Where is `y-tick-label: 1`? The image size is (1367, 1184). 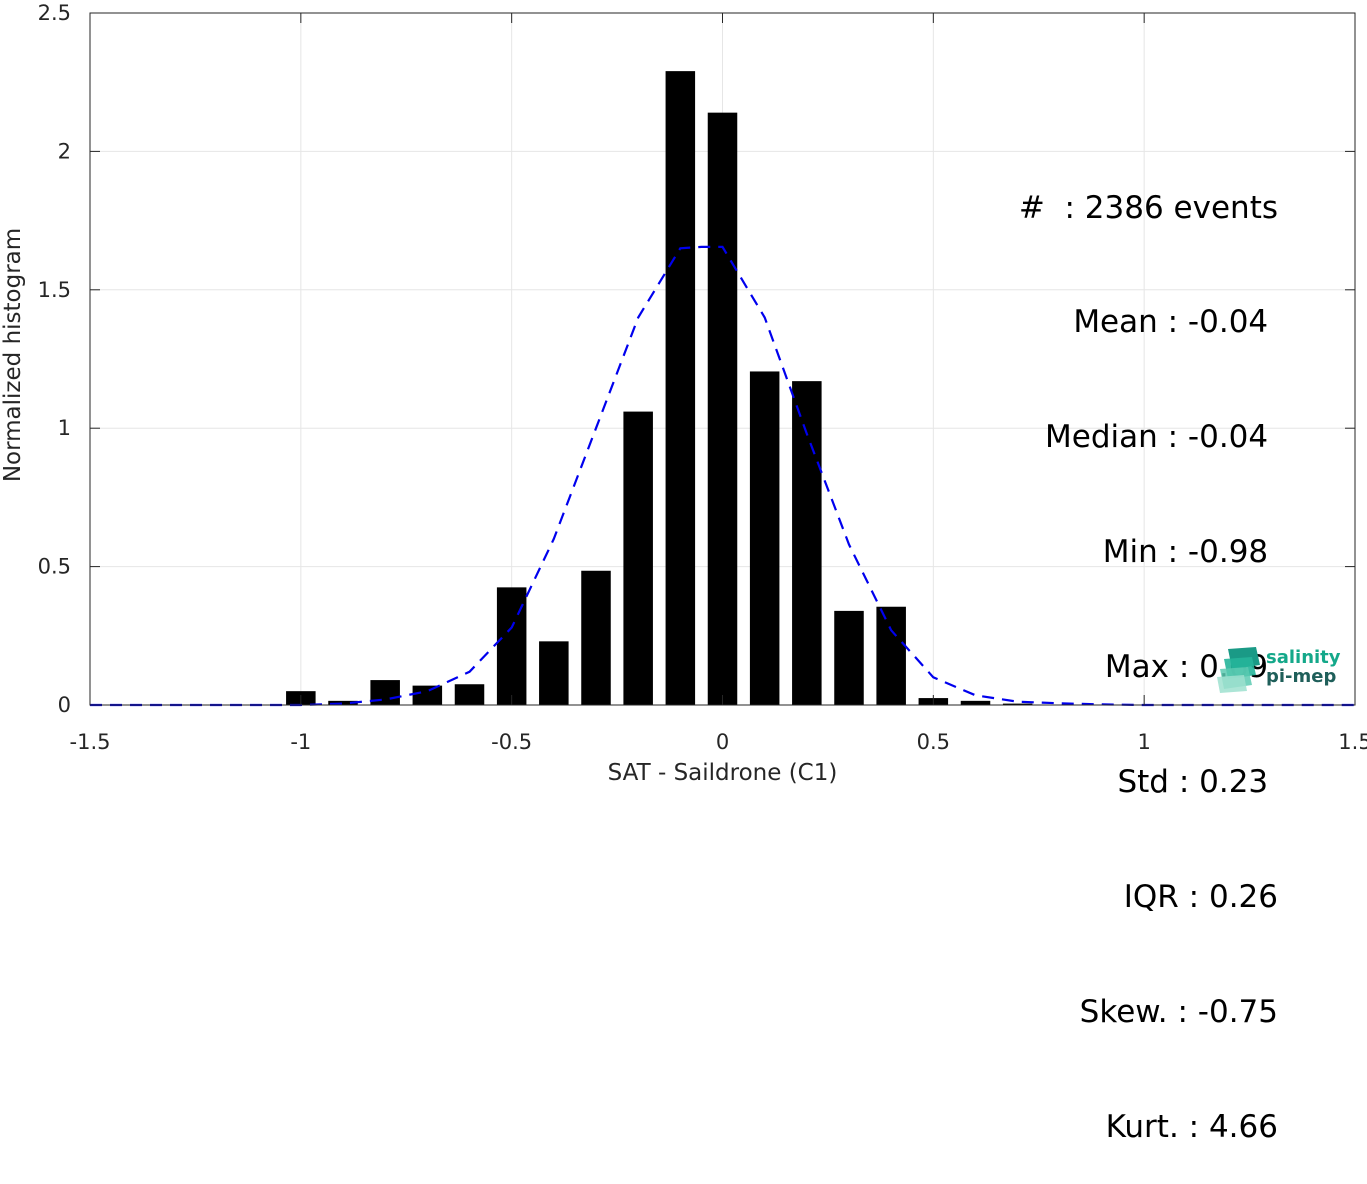 y-tick-label: 1 is located at coordinates (64, 428).